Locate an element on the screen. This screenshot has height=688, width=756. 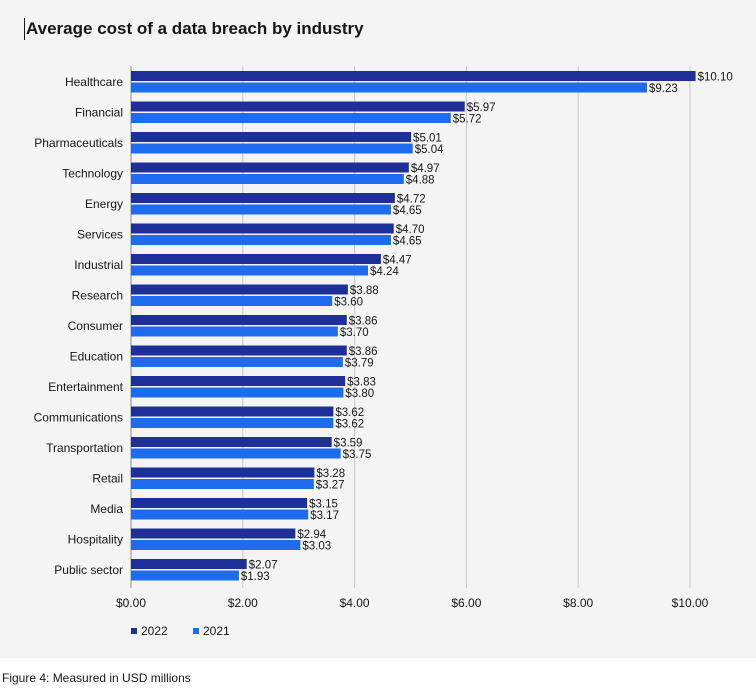
data-label: $3.75 is located at coordinates (357, 455).